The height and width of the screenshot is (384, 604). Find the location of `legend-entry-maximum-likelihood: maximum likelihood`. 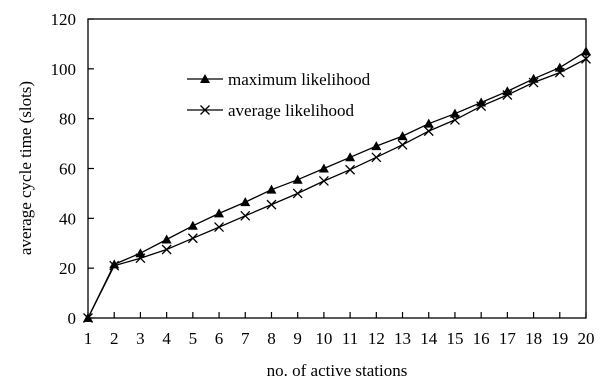

legend-entry-maximum-likelihood: maximum likelihood is located at coordinates (279, 79).